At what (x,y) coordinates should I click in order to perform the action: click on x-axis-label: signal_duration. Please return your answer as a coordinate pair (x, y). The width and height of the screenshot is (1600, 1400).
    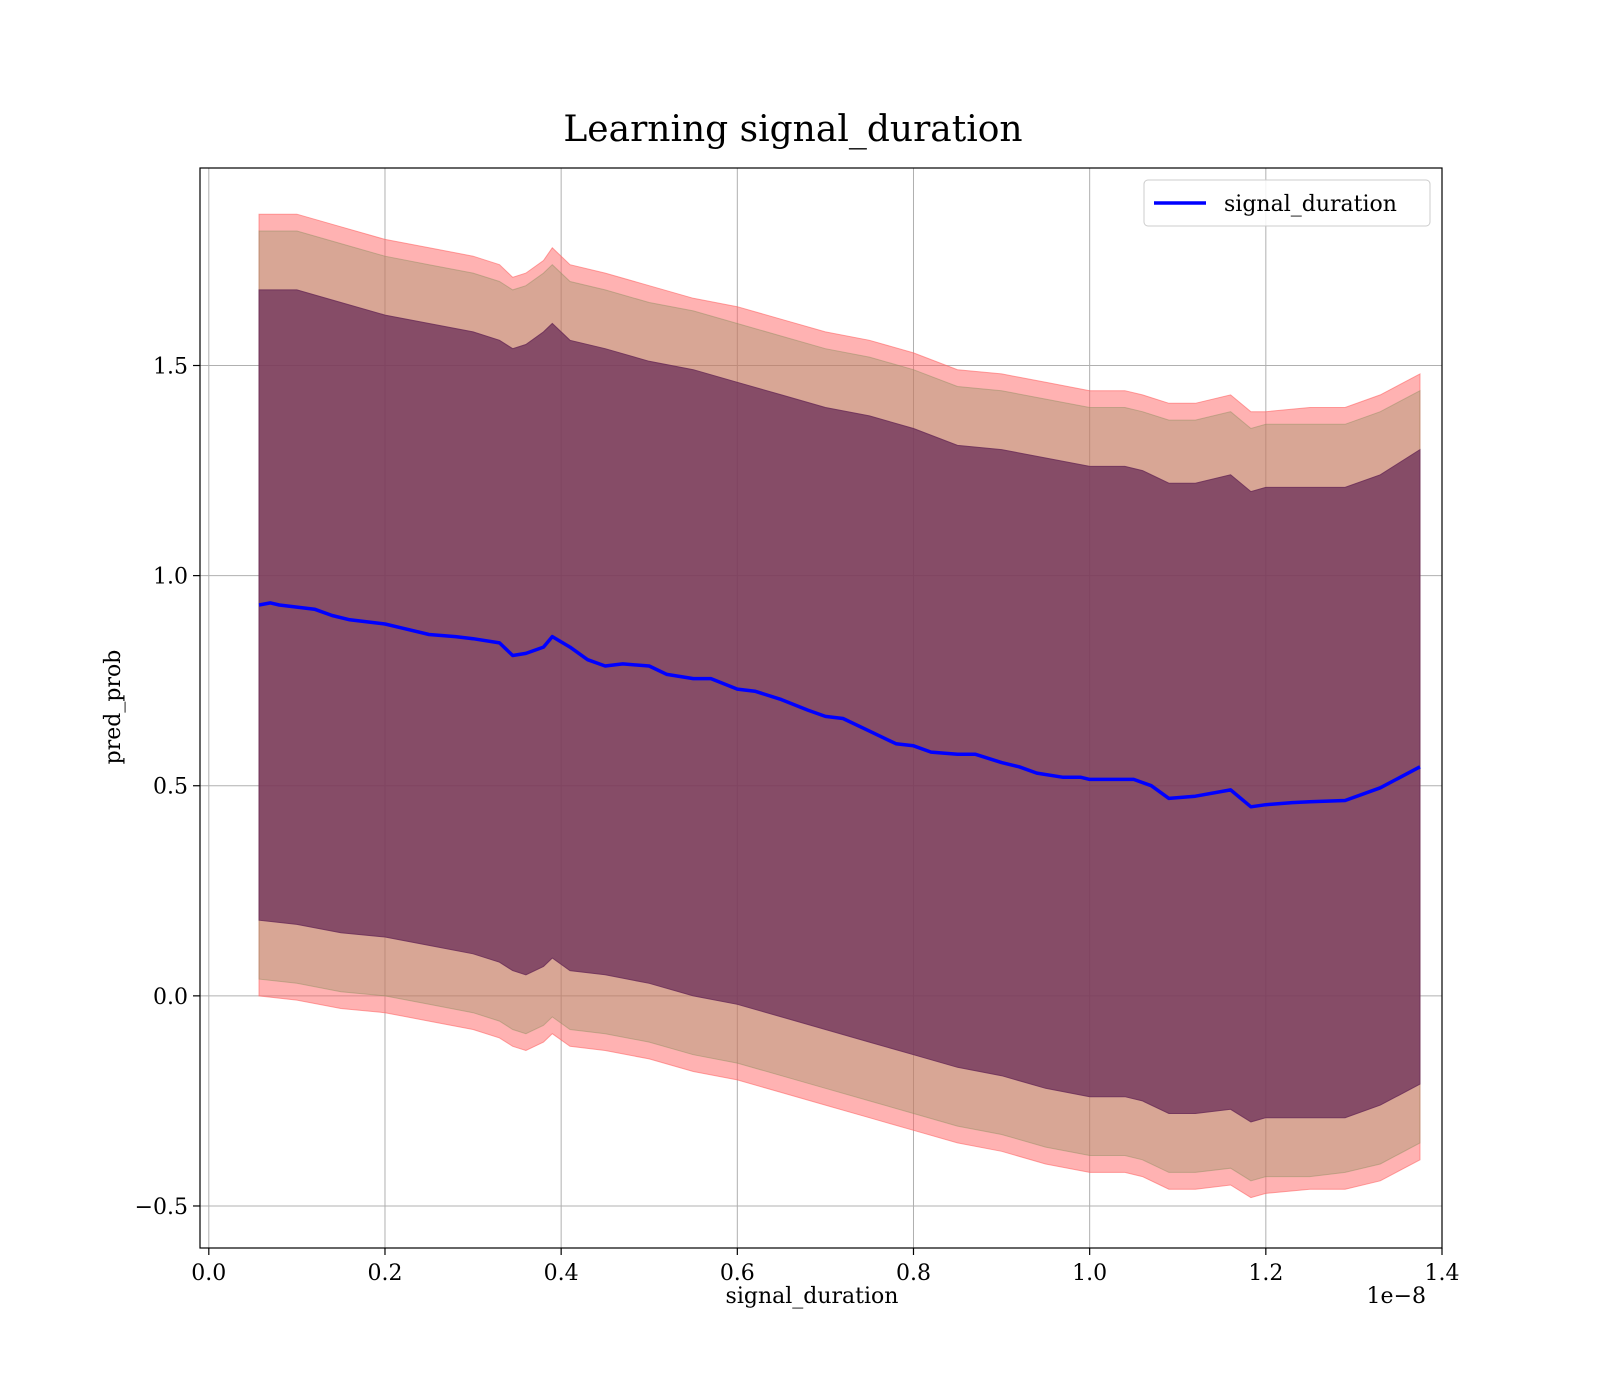
    Looking at the image, I should click on (812, 1296).